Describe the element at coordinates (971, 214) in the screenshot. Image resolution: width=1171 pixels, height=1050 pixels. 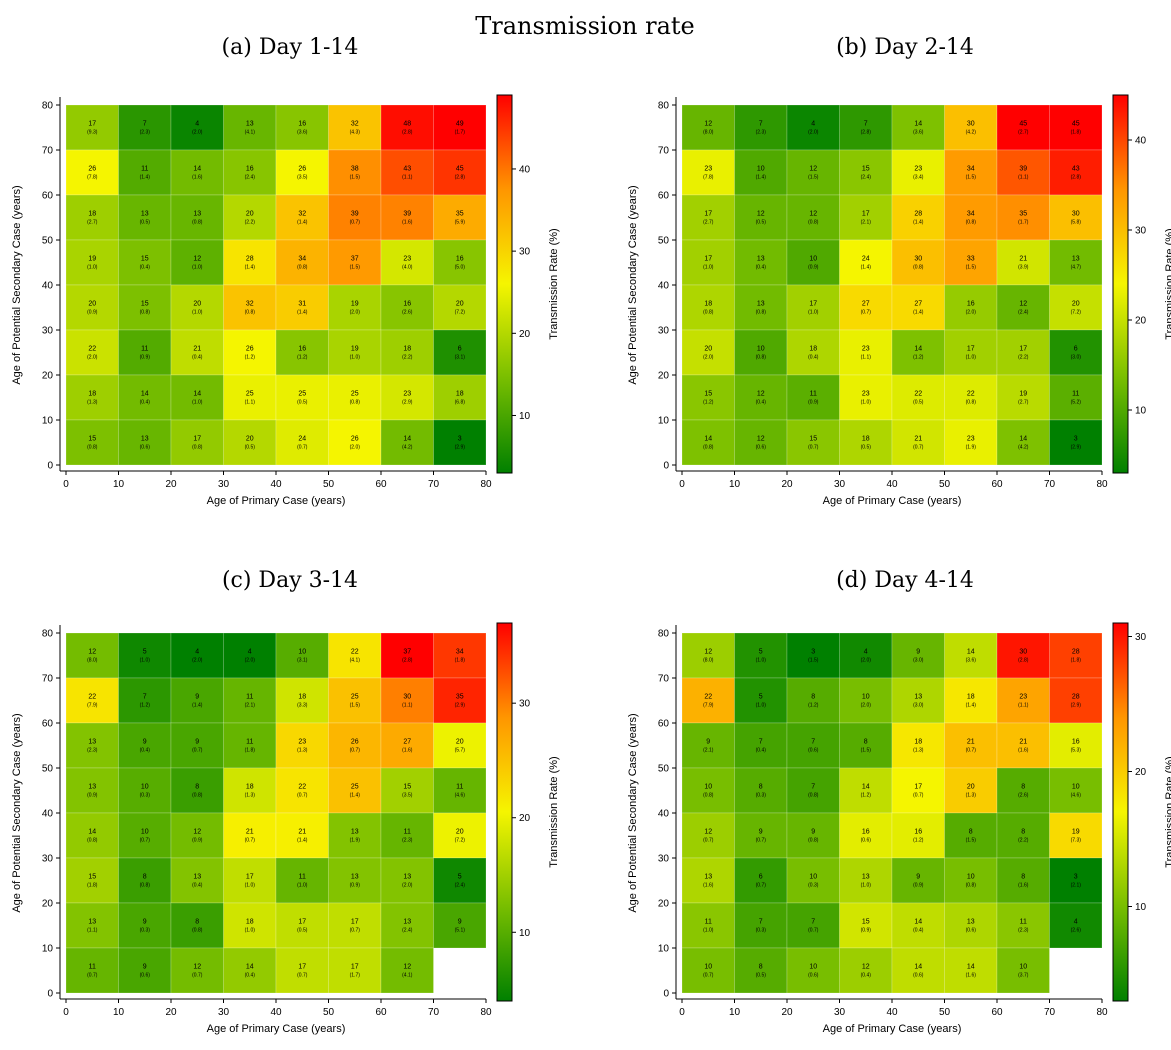
I see `cell-value-label: 34` at that location.